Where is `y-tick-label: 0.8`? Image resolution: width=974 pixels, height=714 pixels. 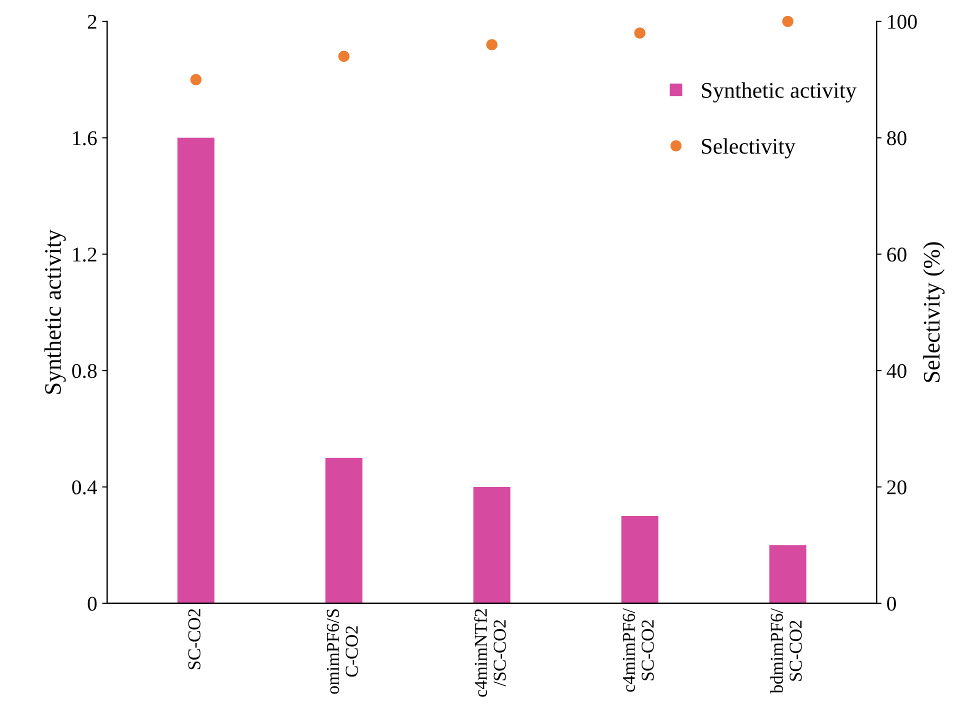 y-tick-label: 0.8 is located at coordinates (84, 371).